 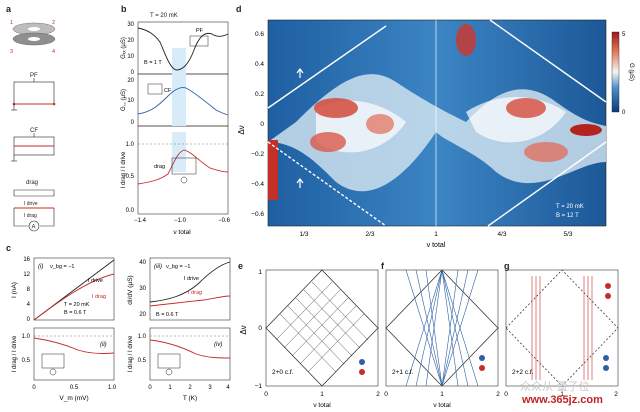 I want to click on c-iii-drive-curve, so click(x=190, y=282).